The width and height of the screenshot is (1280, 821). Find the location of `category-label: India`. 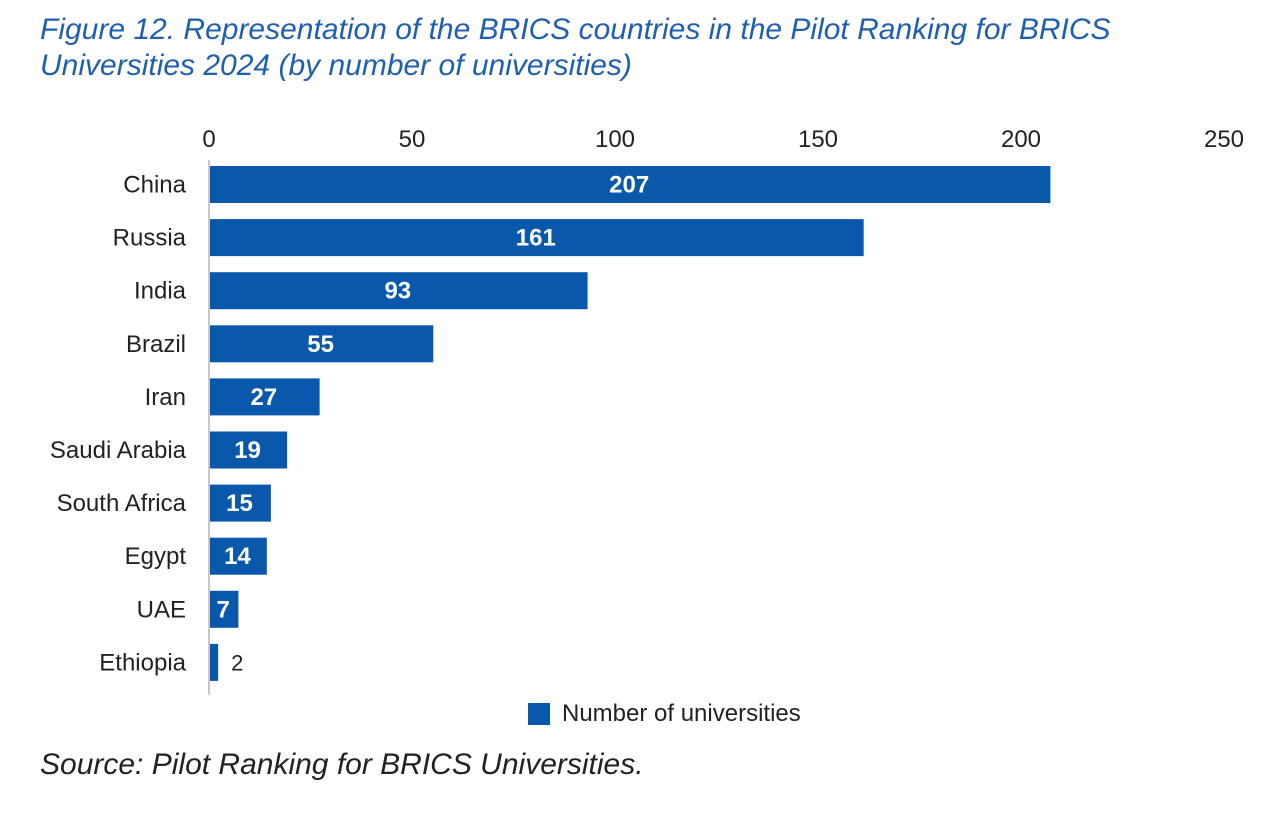

category-label: India is located at coordinates (160, 291).